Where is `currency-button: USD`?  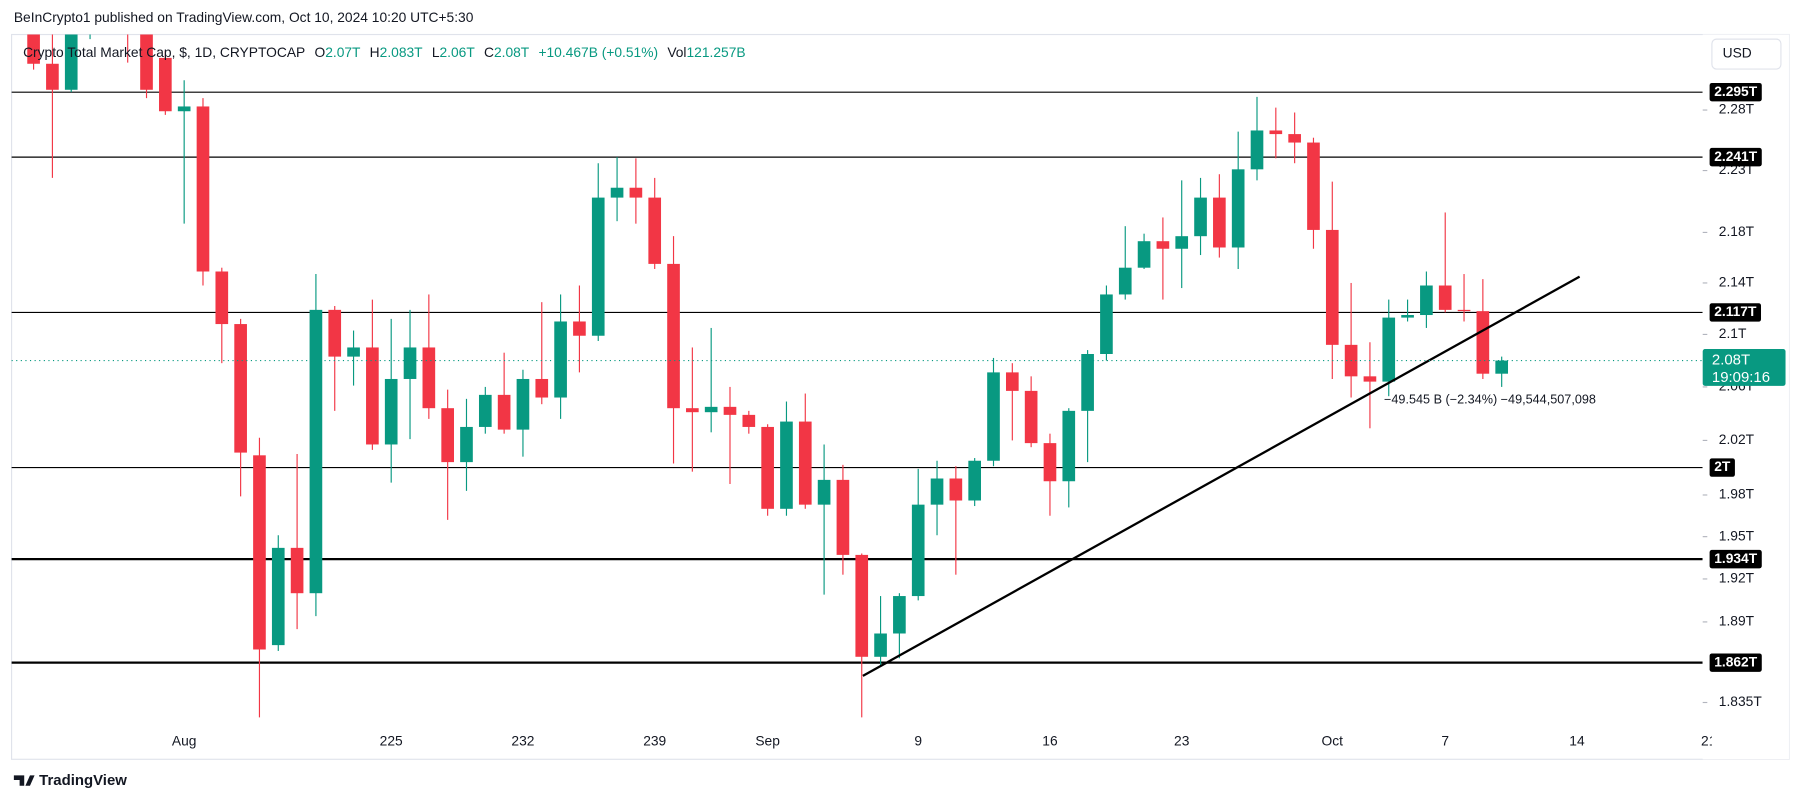
currency-button: USD is located at coordinates (1746, 54).